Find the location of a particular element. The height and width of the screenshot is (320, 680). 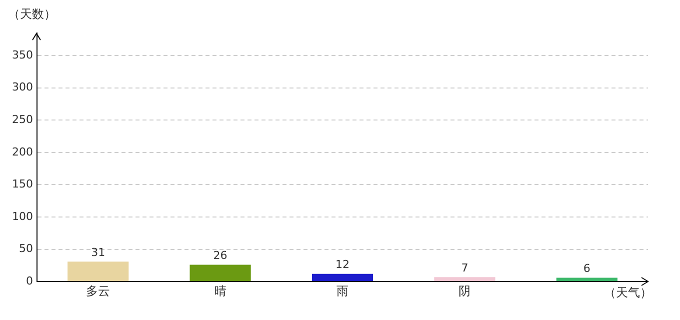

y-tick-label: 300 is located at coordinates (22, 87).